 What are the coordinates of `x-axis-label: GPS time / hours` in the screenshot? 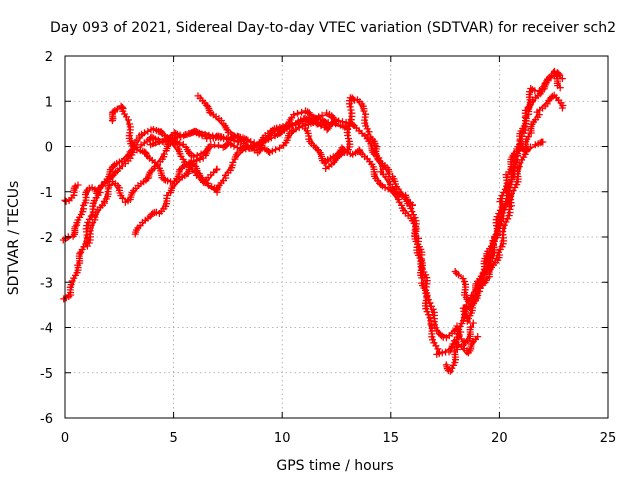 It's located at (334, 466).